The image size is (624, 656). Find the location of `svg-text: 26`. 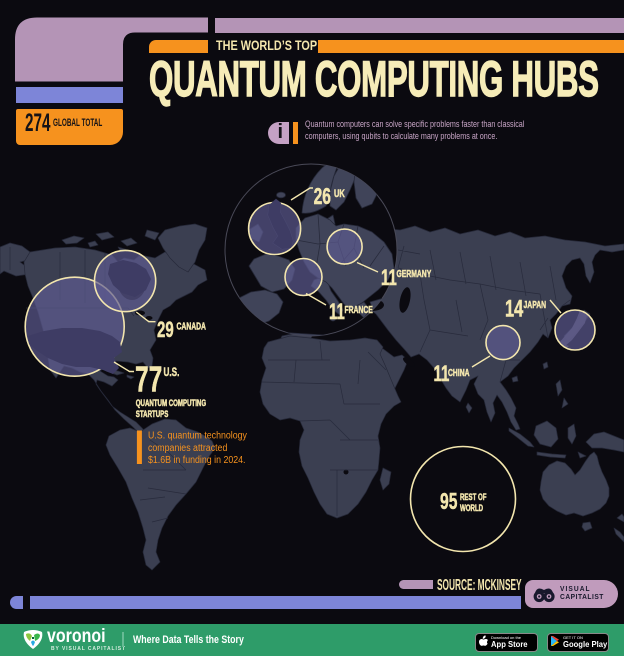

svg-text: 26 is located at coordinates (322, 197).